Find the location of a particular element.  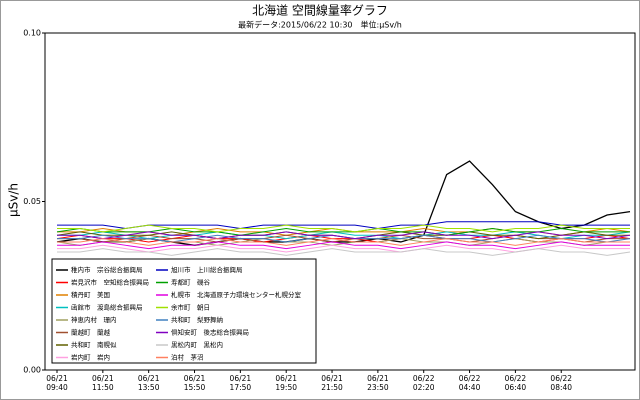

y-axis-label: μSv/h is located at coordinates (14, 200).